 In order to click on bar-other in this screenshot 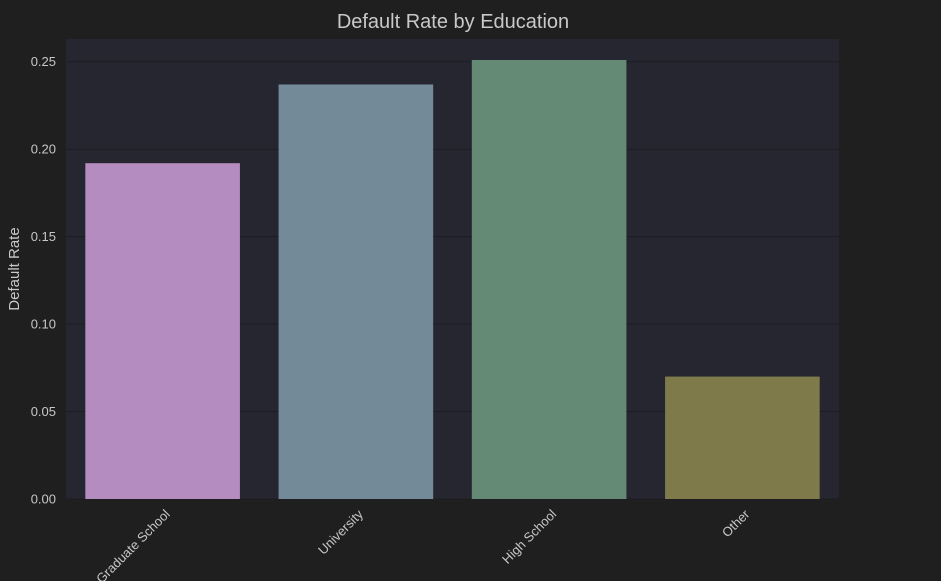, I will do `click(742, 437)`.